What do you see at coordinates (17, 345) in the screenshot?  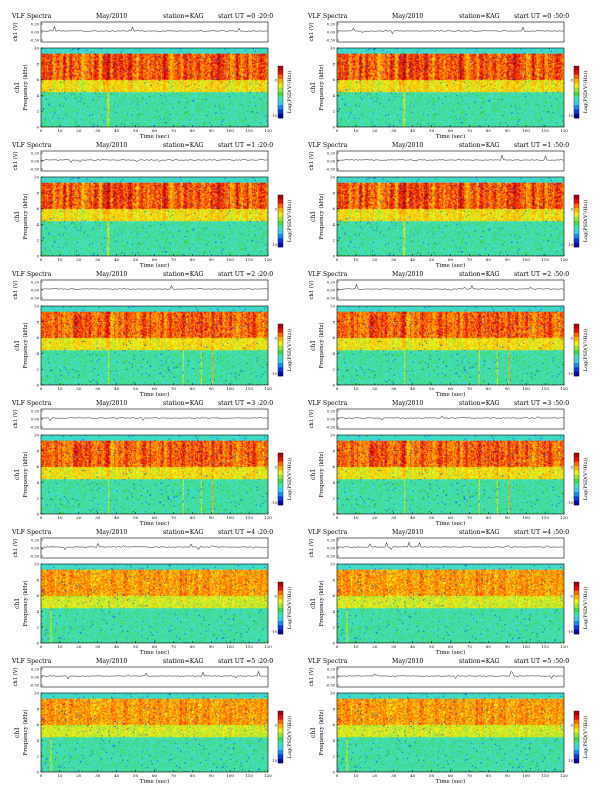 I see `panel-ylabel: ch1` at bounding box center [17, 345].